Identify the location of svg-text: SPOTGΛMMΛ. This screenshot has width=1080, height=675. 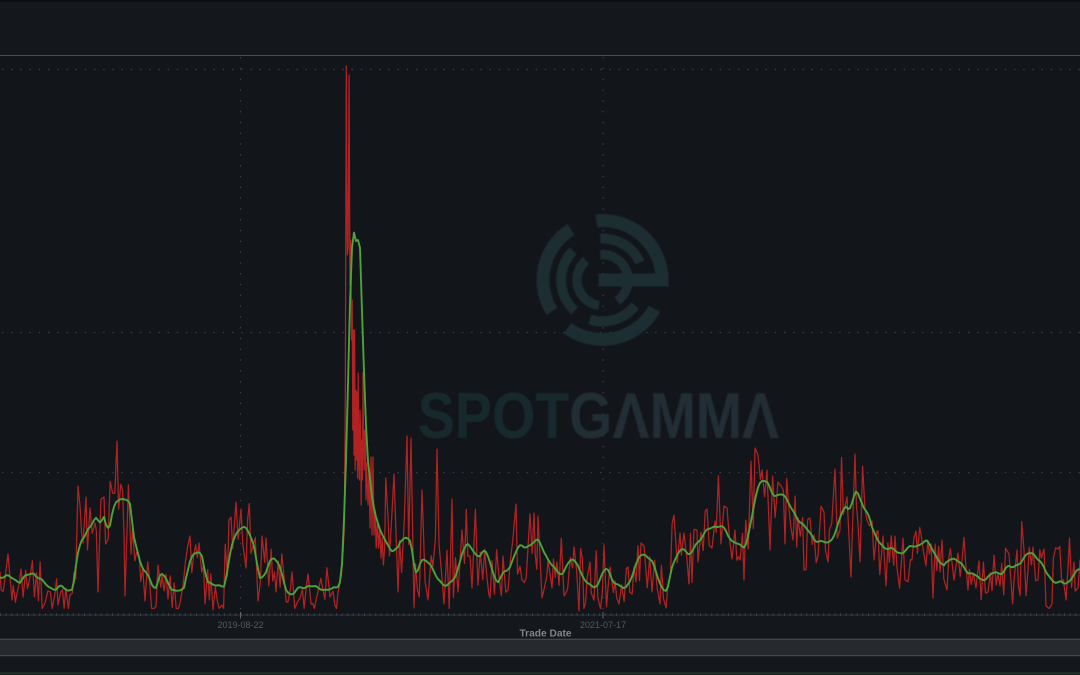
(598, 415).